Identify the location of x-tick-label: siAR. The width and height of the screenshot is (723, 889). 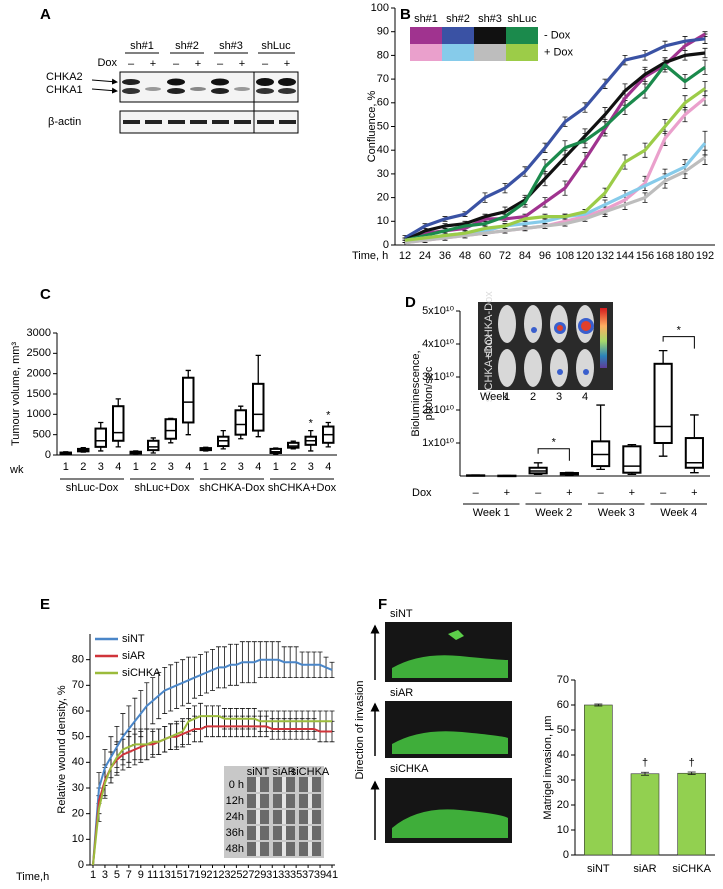
(644, 869).